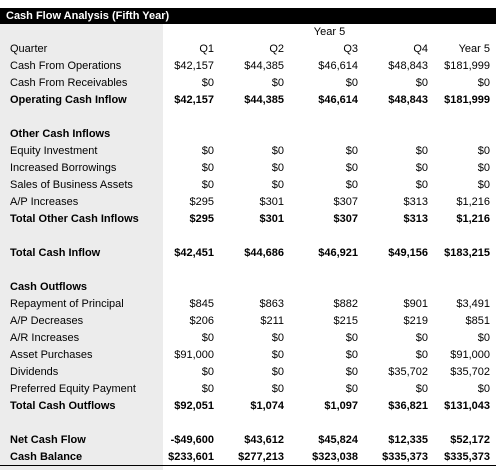 This screenshot has width=496, height=470. Describe the element at coordinates (191, 457) in the screenshot. I see `cell-q1: $233,601` at that location.